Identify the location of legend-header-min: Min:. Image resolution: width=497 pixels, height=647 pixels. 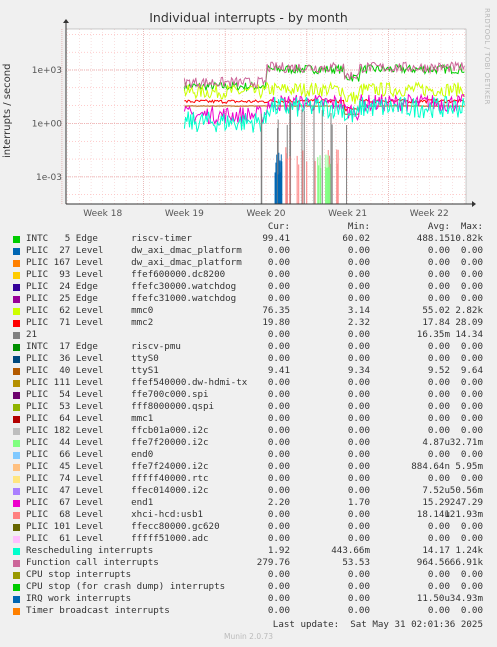
(358, 226).